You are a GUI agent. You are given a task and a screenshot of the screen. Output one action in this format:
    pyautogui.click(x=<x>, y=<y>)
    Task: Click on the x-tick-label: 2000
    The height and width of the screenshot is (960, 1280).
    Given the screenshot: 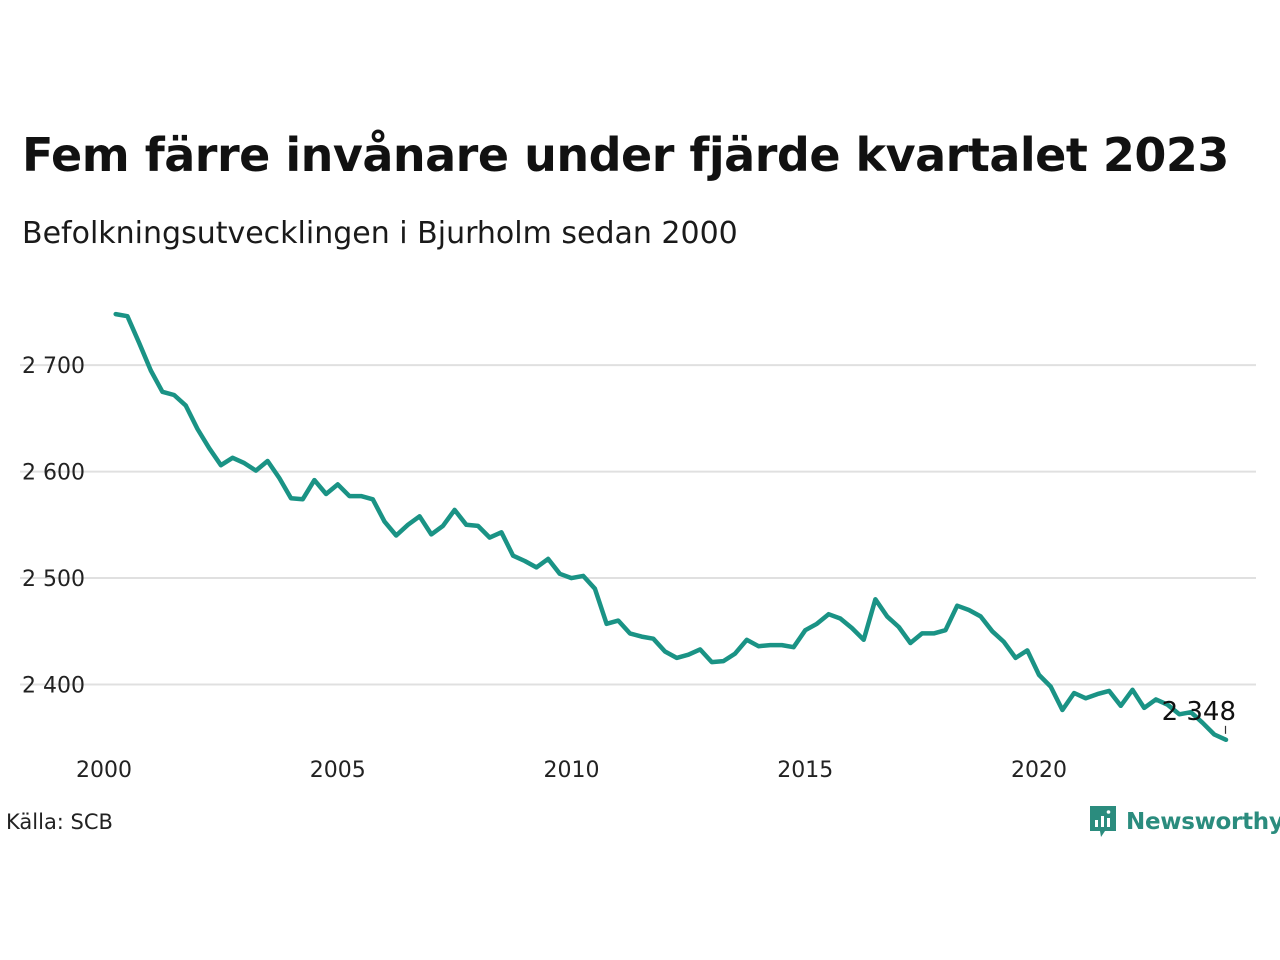 What is the action you would take?
    pyautogui.click(x=104, y=770)
    